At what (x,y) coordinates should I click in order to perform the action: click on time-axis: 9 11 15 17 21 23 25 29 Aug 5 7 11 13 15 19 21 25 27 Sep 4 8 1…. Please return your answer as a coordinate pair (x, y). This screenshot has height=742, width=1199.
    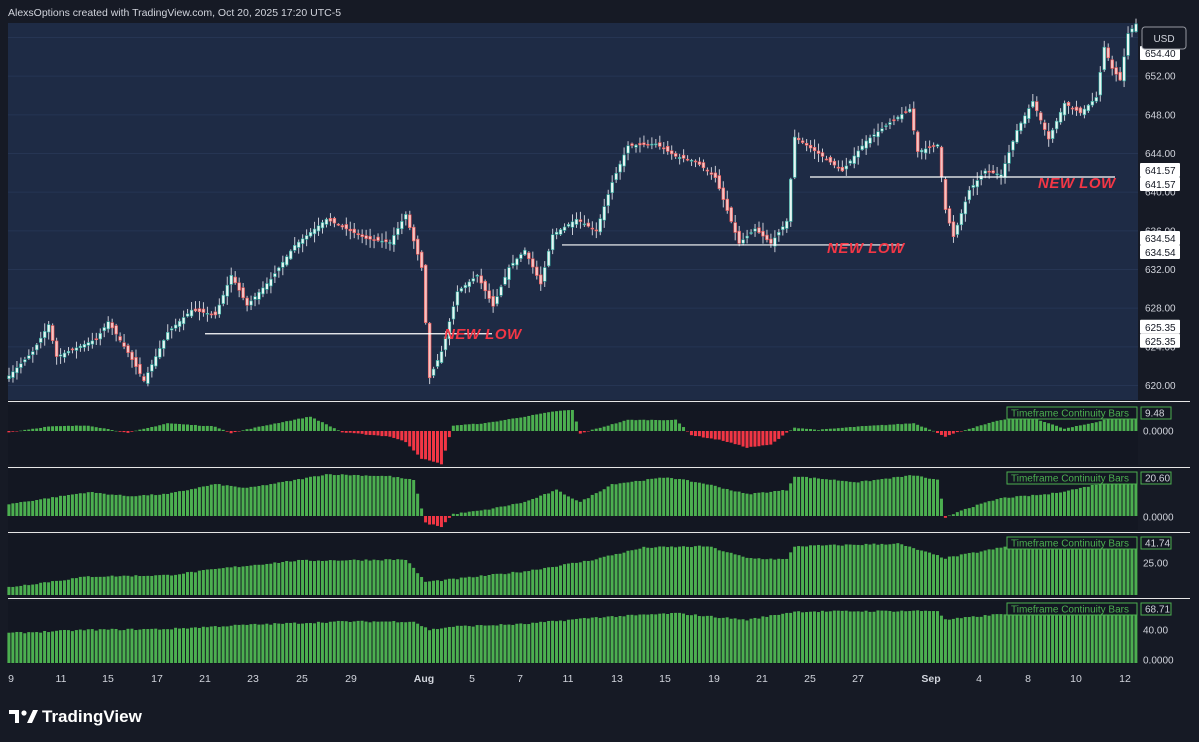
    Looking at the image, I should click on (569, 679).